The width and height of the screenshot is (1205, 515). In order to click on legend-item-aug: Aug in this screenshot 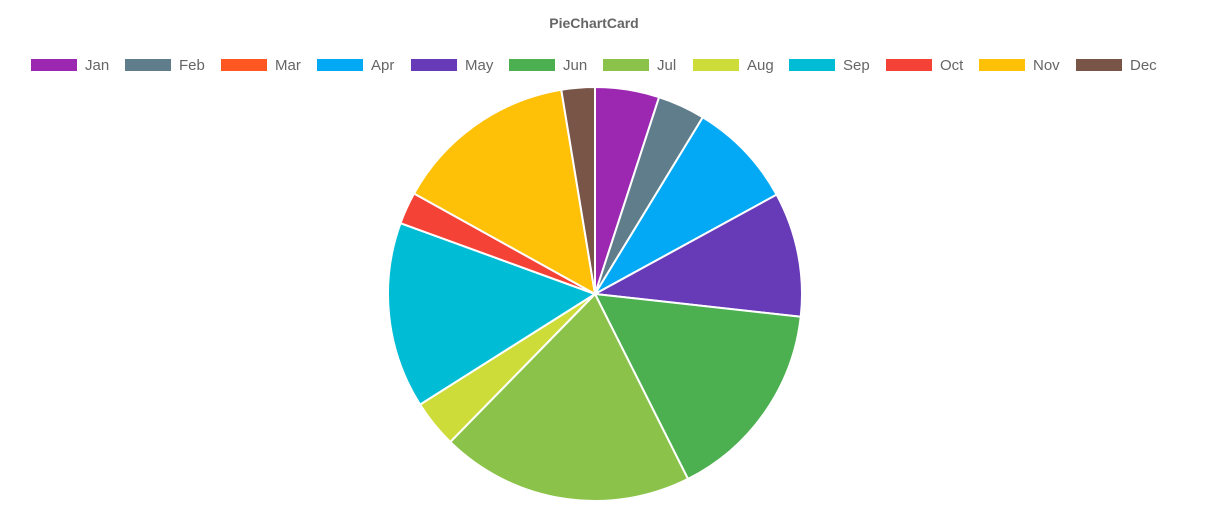, I will do `click(733, 65)`.